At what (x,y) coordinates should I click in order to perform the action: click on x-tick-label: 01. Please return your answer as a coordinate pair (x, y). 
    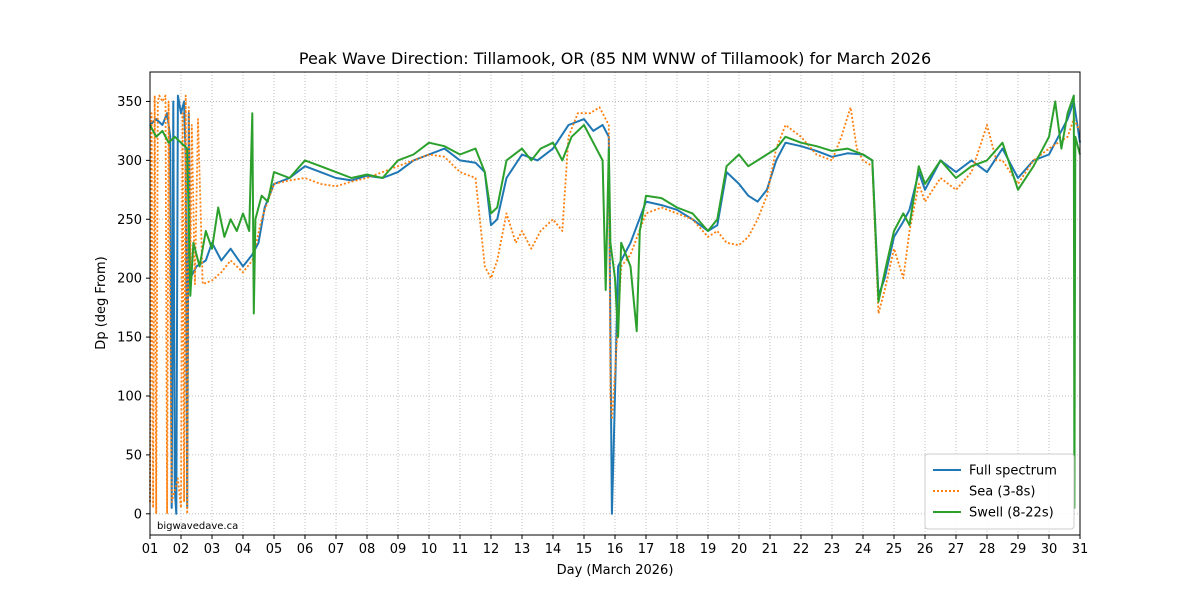
    Looking at the image, I should click on (150, 549).